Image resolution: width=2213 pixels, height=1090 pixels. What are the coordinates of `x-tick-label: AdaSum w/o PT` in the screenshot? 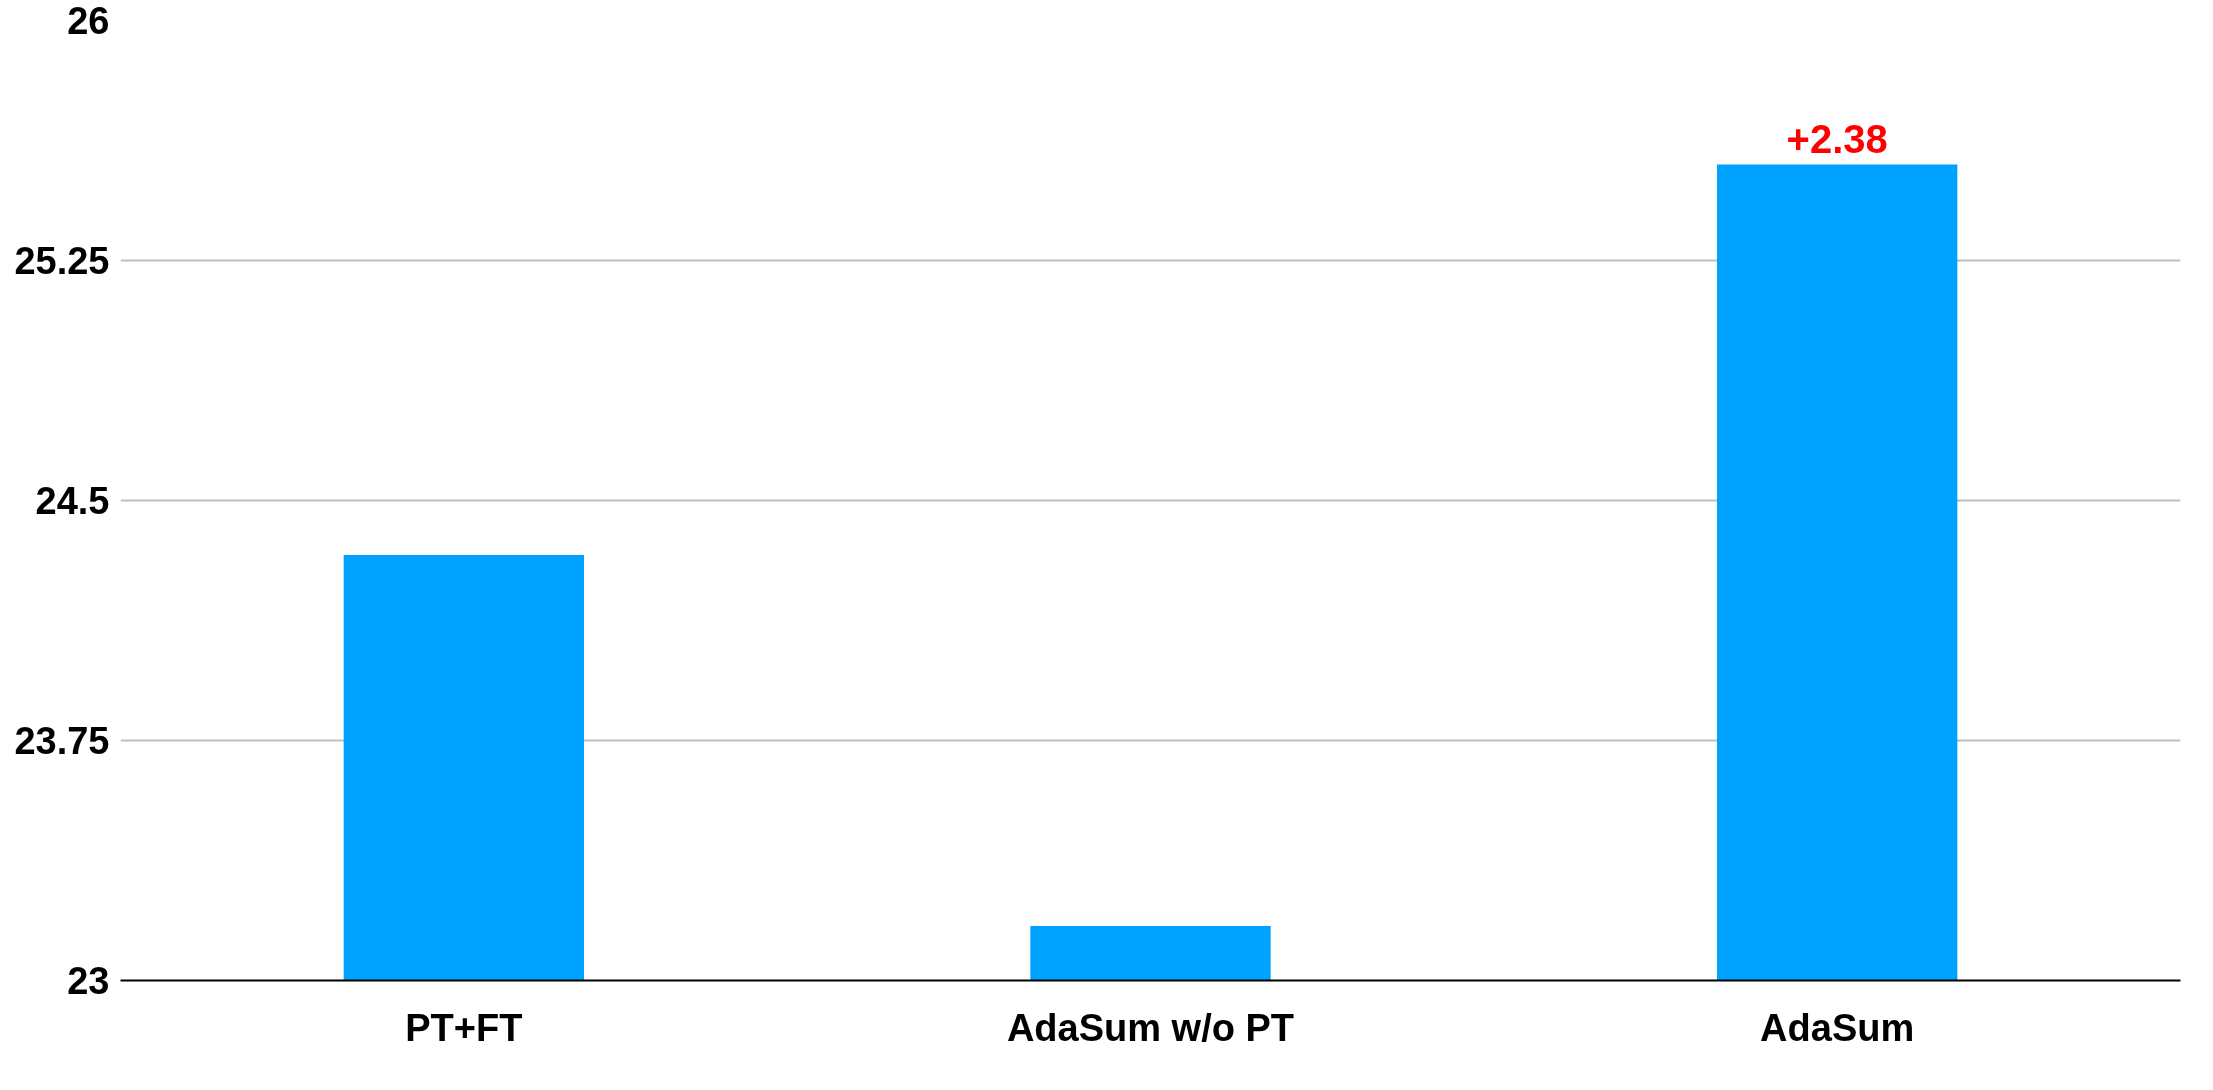 It's located at (1150, 1027).